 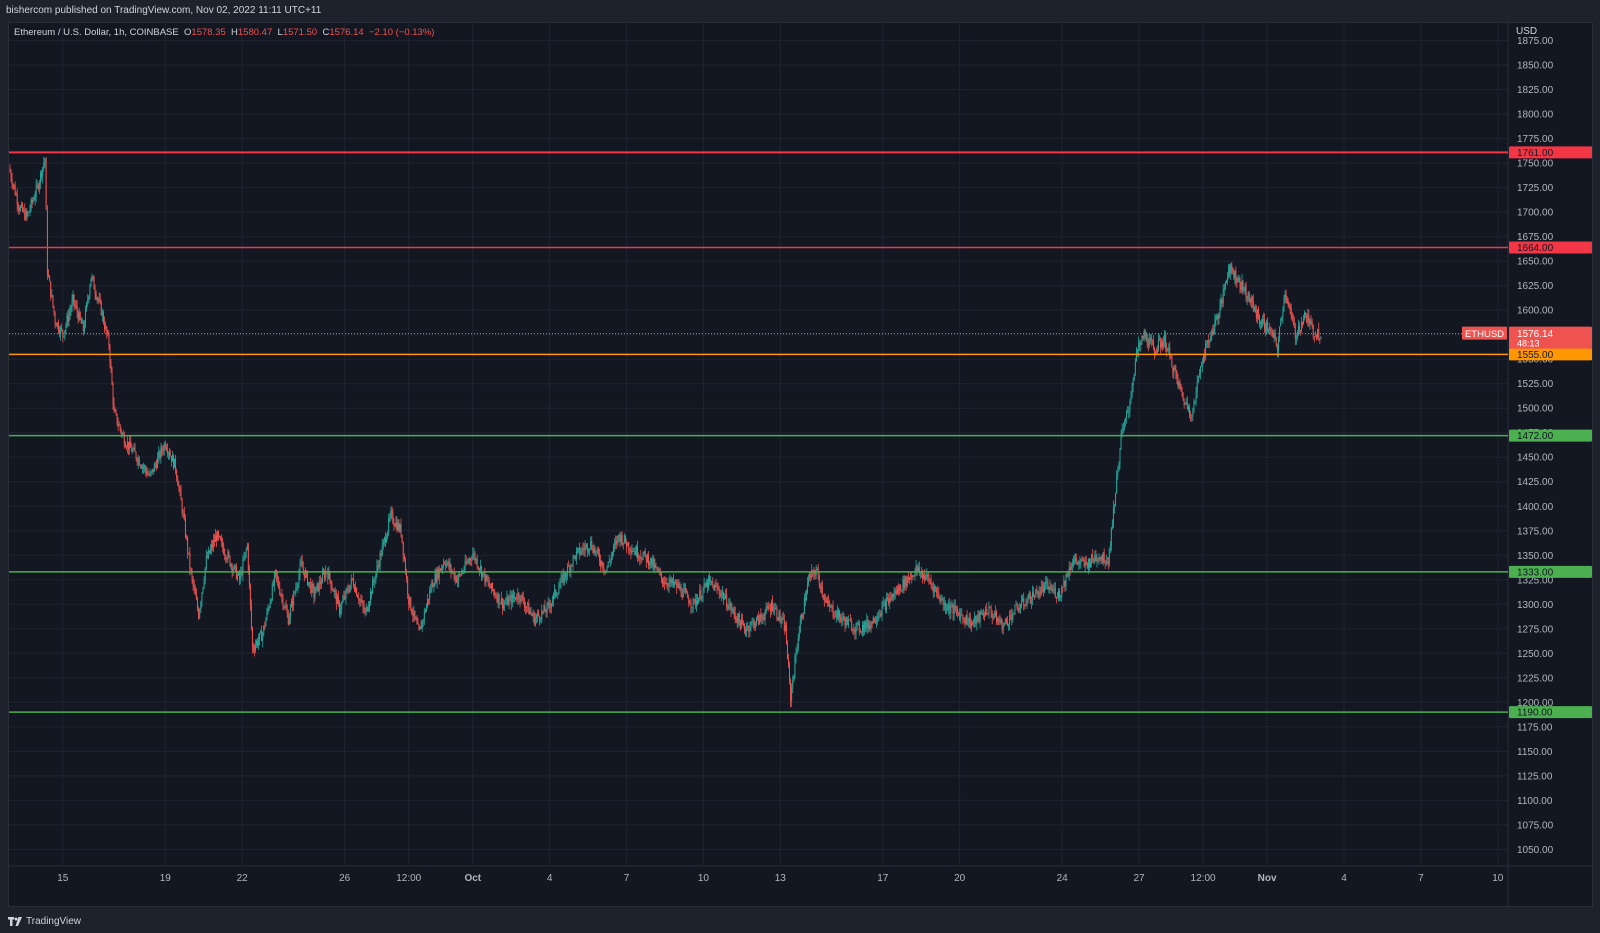 I want to click on price-tick-label: 1875.00, so click(x=1535, y=41).